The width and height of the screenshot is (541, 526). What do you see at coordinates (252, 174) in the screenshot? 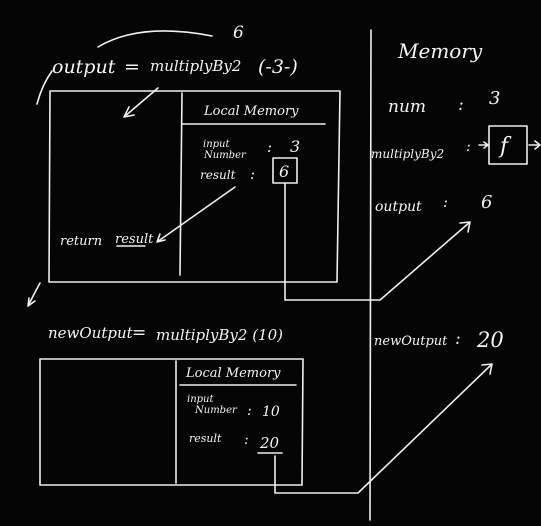
I see `result-colon-1: :` at bounding box center [252, 174].